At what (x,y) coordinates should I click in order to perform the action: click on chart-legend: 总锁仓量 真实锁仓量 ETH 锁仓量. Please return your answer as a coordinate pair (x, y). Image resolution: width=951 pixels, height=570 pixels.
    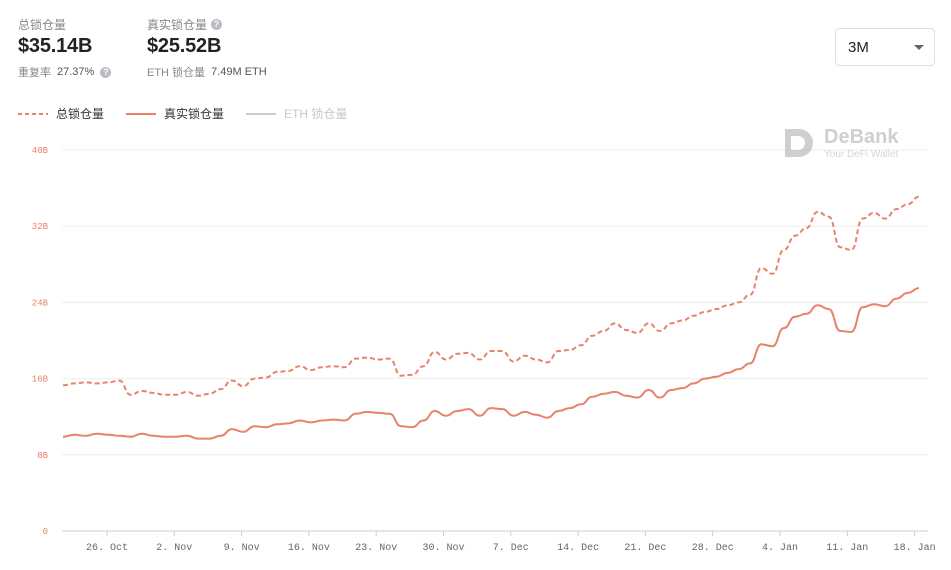
    Looking at the image, I should click on (182, 113).